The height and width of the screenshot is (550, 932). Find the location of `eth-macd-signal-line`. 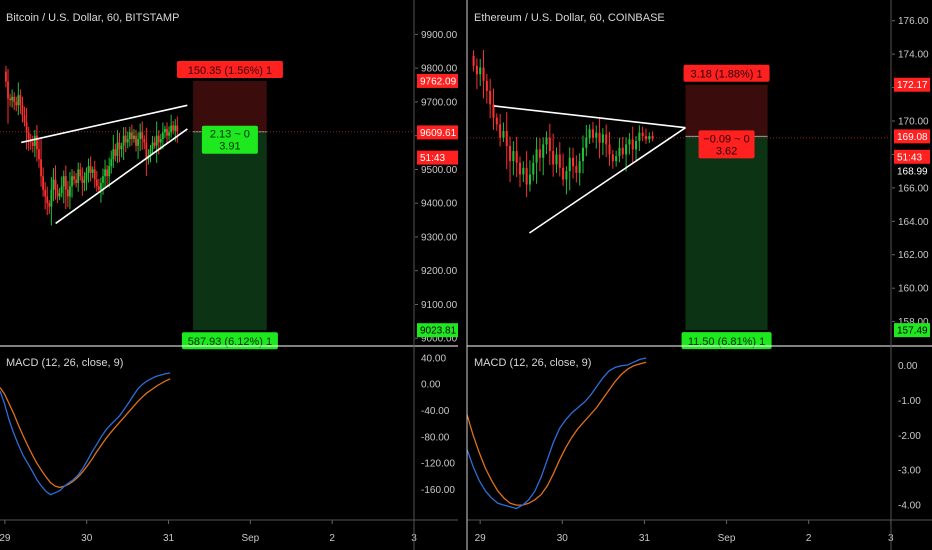

eth-macd-signal-line is located at coordinates (557, 433).